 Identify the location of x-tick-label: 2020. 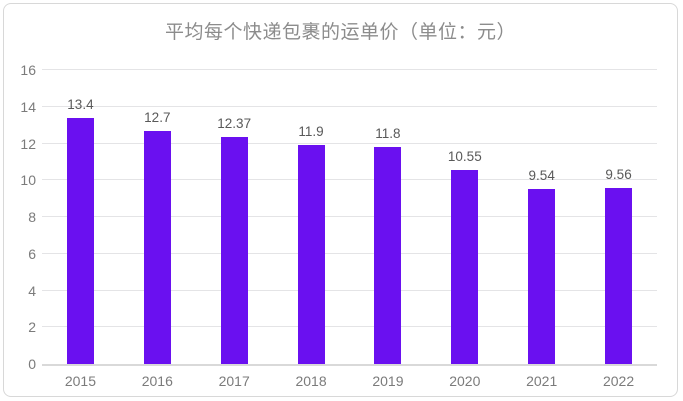
(465, 381).